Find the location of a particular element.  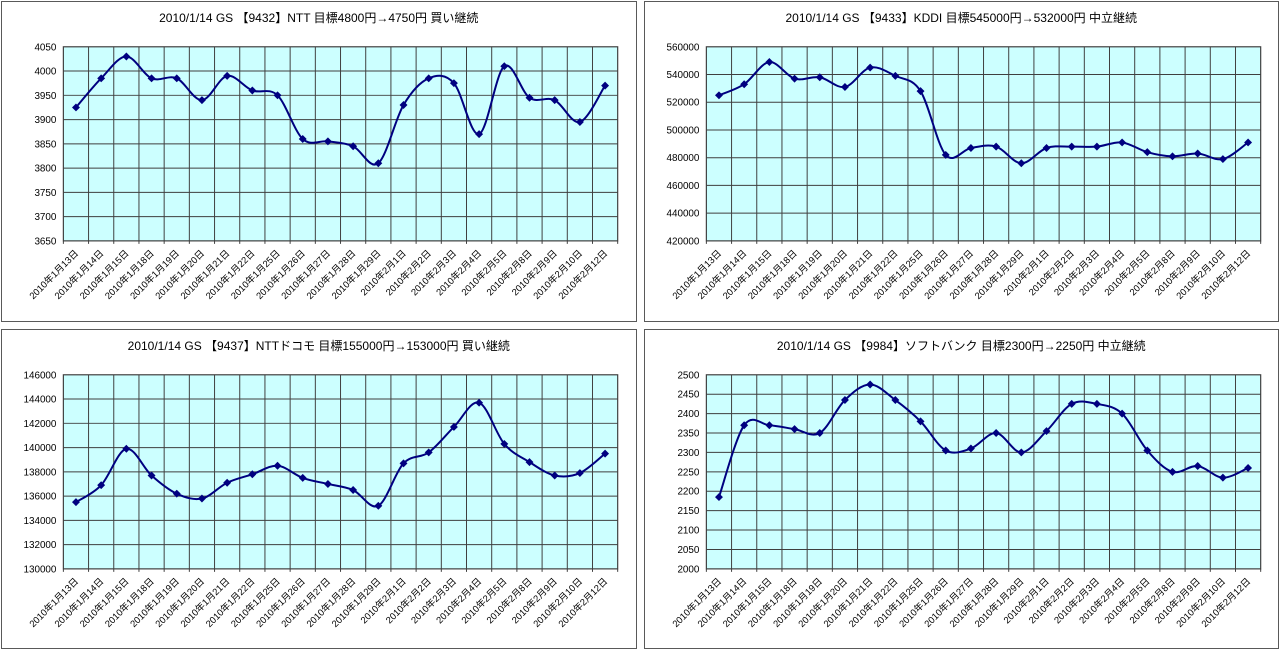

svg-text: 2150 is located at coordinates (688, 511).